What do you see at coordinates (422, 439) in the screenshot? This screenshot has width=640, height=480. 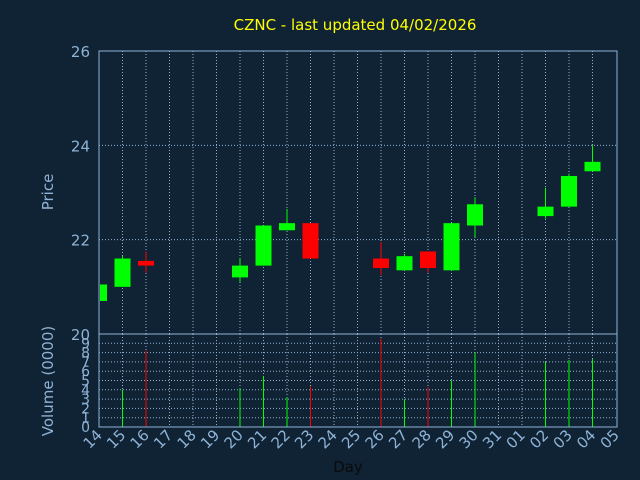 I see `x-tick-label: 28` at bounding box center [422, 439].